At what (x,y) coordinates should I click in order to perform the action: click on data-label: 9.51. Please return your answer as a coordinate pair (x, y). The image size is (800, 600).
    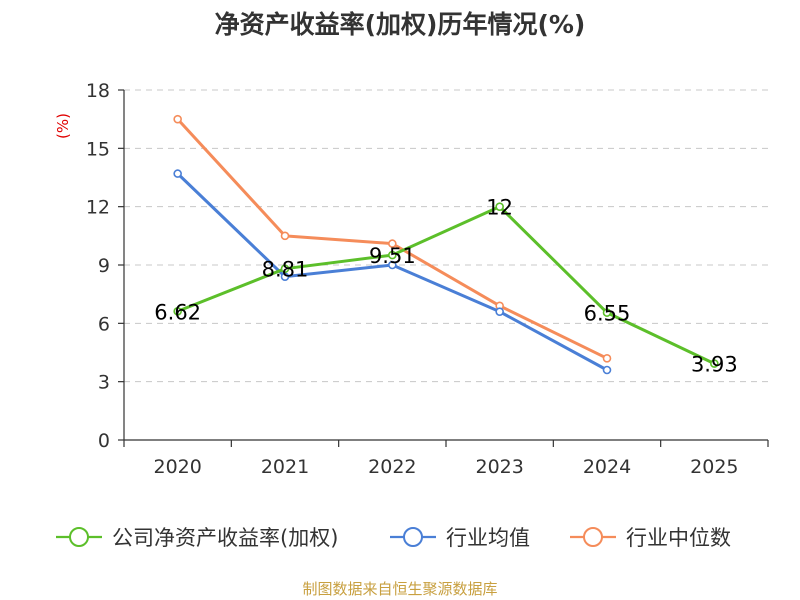
    Looking at the image, I should click on (392, 256).